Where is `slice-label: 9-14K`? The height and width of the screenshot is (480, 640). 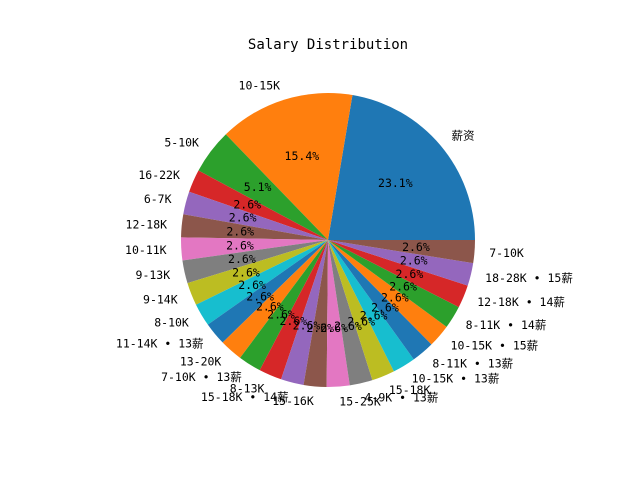
slice-label: 9-14K is located at coordinates (160, 299).